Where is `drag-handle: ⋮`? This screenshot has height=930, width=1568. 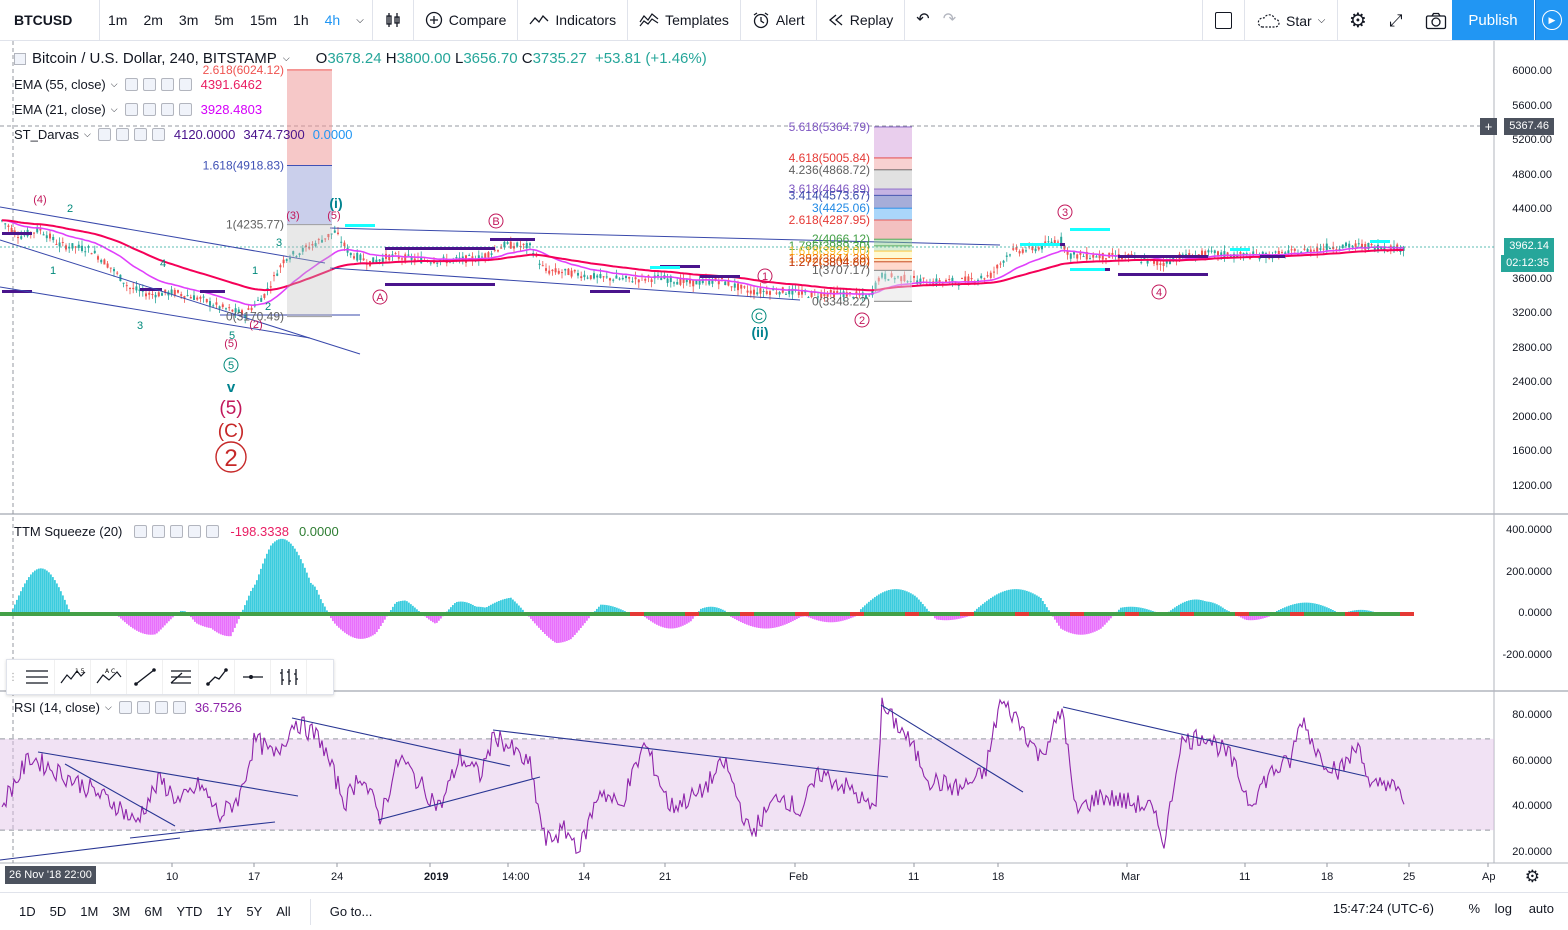 drag-handle: ⋮ is located at coordinates (13, 677).